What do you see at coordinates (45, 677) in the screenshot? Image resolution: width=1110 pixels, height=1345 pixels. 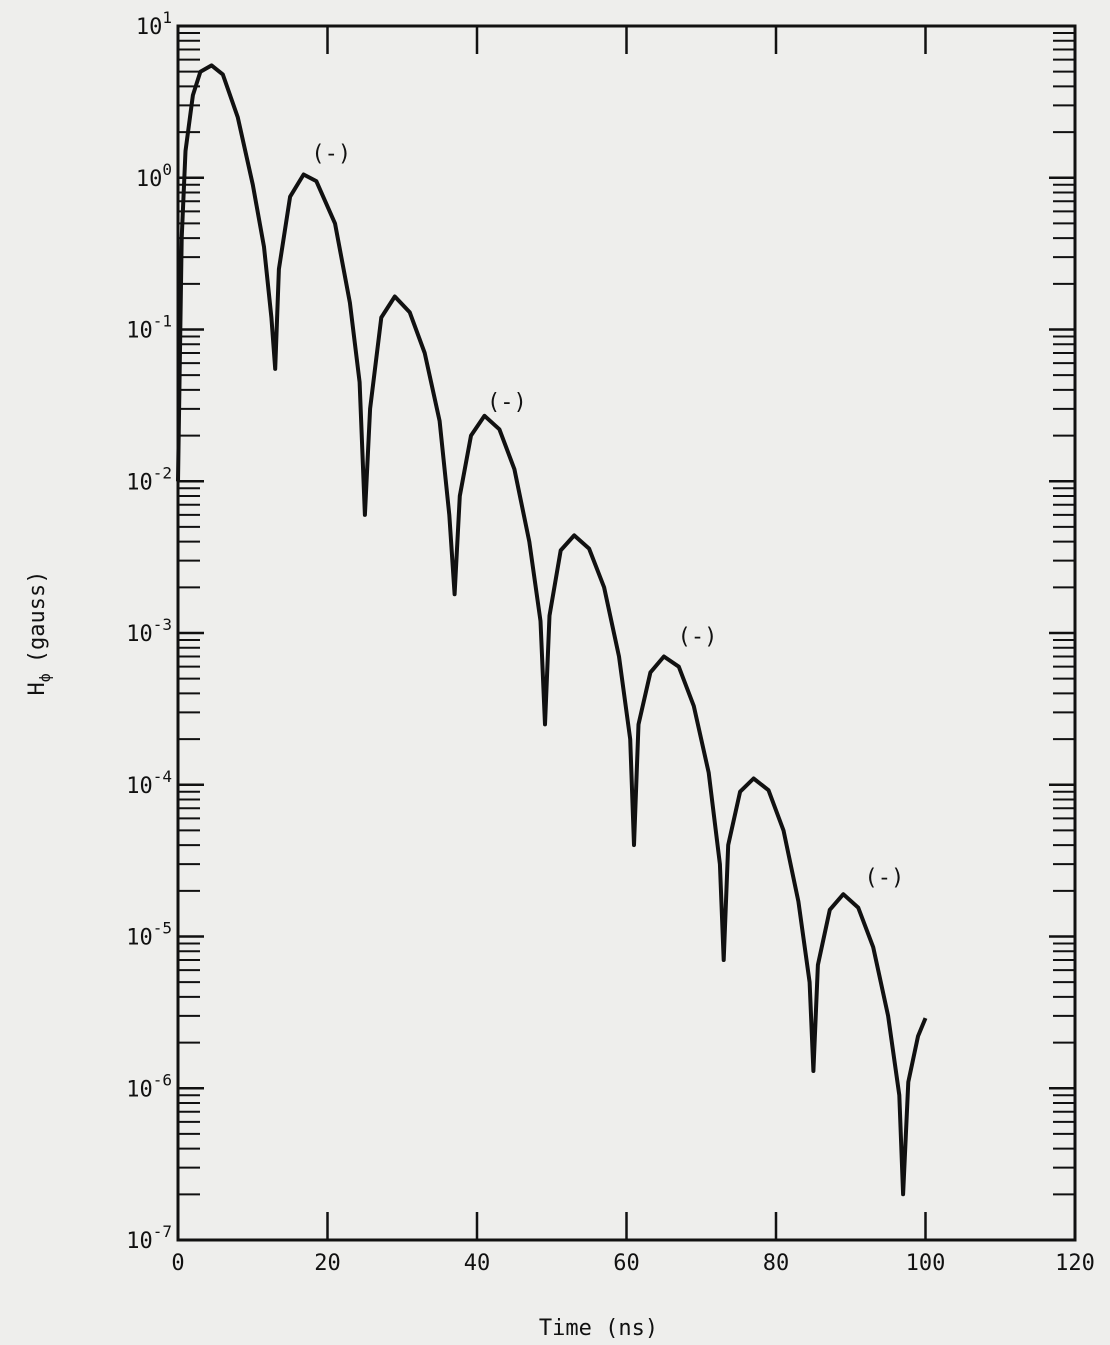 I see `y-axis-title-subscript: ϕ` at bounding box center [45, 677].